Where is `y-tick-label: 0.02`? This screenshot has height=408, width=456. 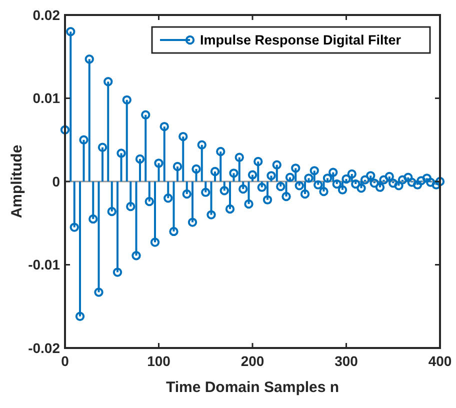
y-tick-label: 0.02 is located at coordinates (46, 14).